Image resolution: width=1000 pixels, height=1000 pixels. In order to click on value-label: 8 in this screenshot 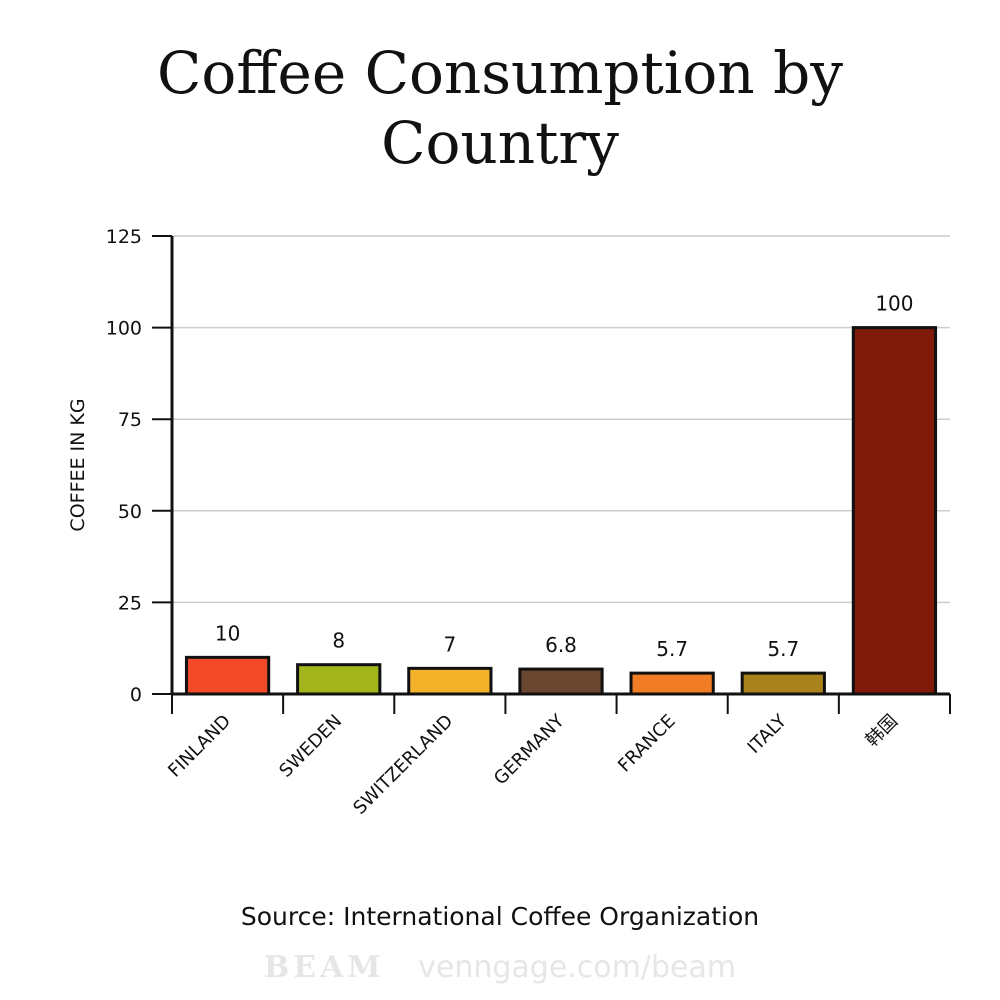, I will do `click(338, 641)`.